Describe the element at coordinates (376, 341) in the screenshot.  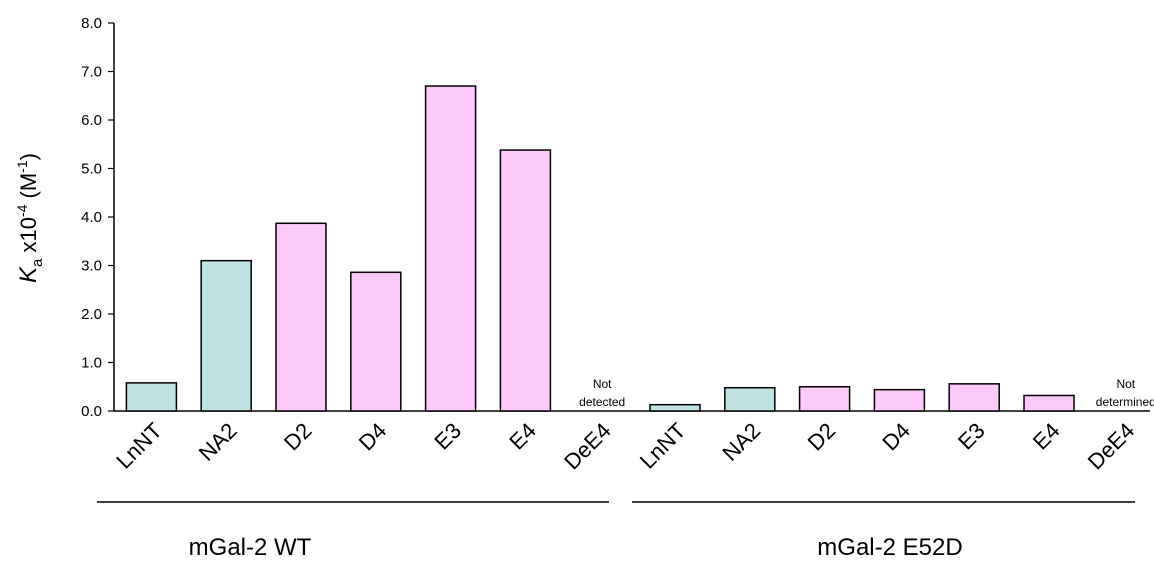
I see `bar-d4-wt` at that location.